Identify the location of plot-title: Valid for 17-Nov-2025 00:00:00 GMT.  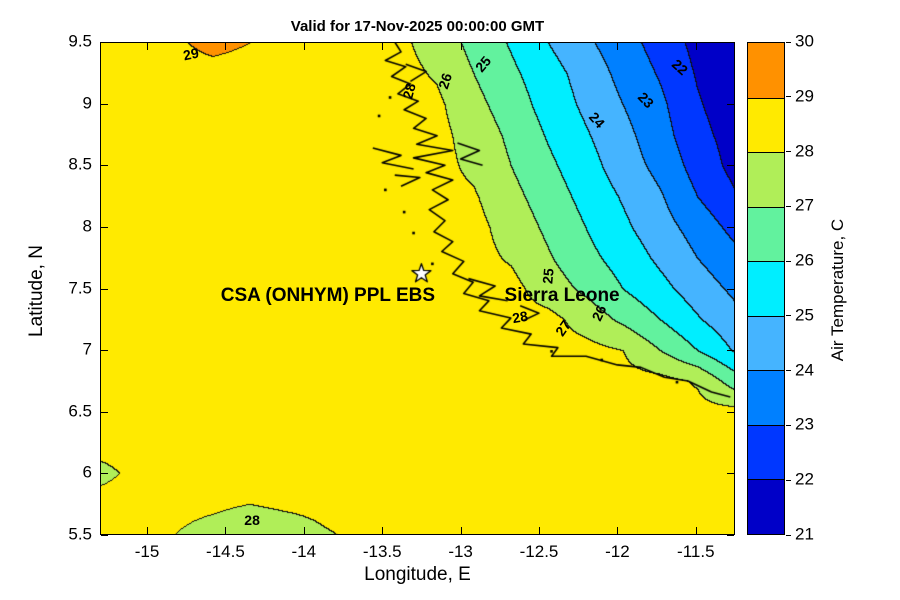
(417, 26).